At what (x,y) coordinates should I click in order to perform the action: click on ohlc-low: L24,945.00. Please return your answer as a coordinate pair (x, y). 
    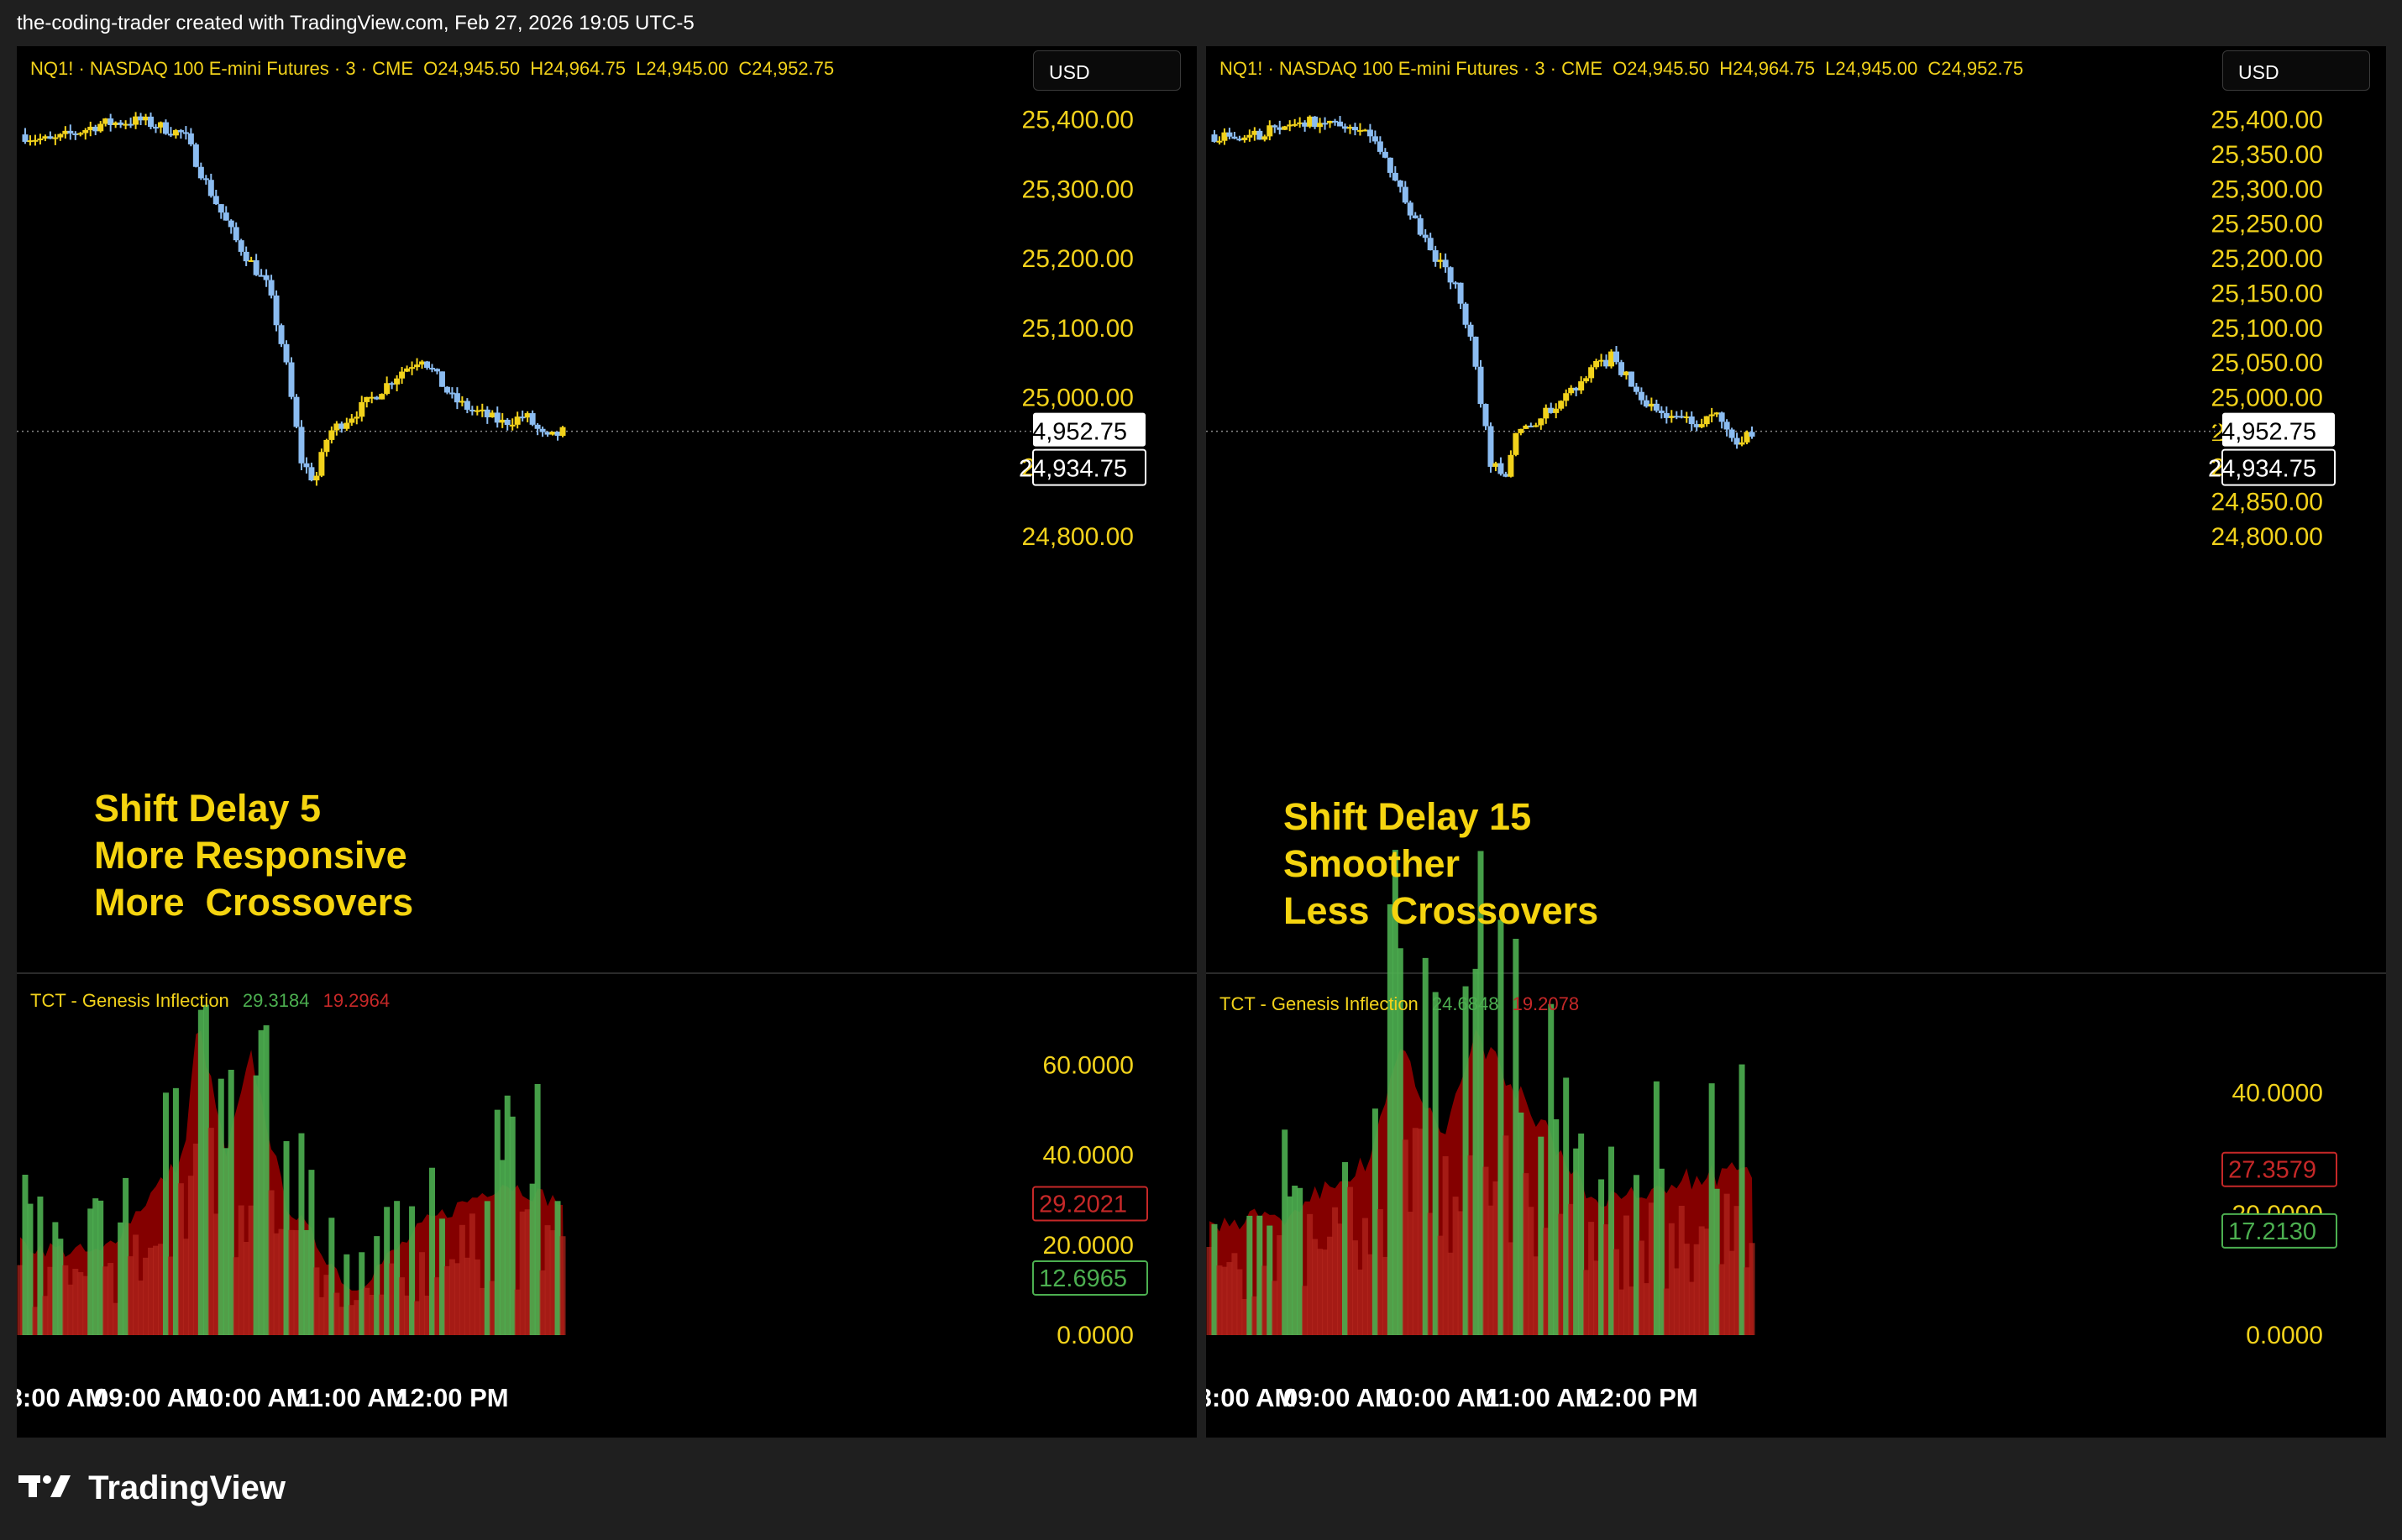
    Looking at the image, I should click on (682, 68).